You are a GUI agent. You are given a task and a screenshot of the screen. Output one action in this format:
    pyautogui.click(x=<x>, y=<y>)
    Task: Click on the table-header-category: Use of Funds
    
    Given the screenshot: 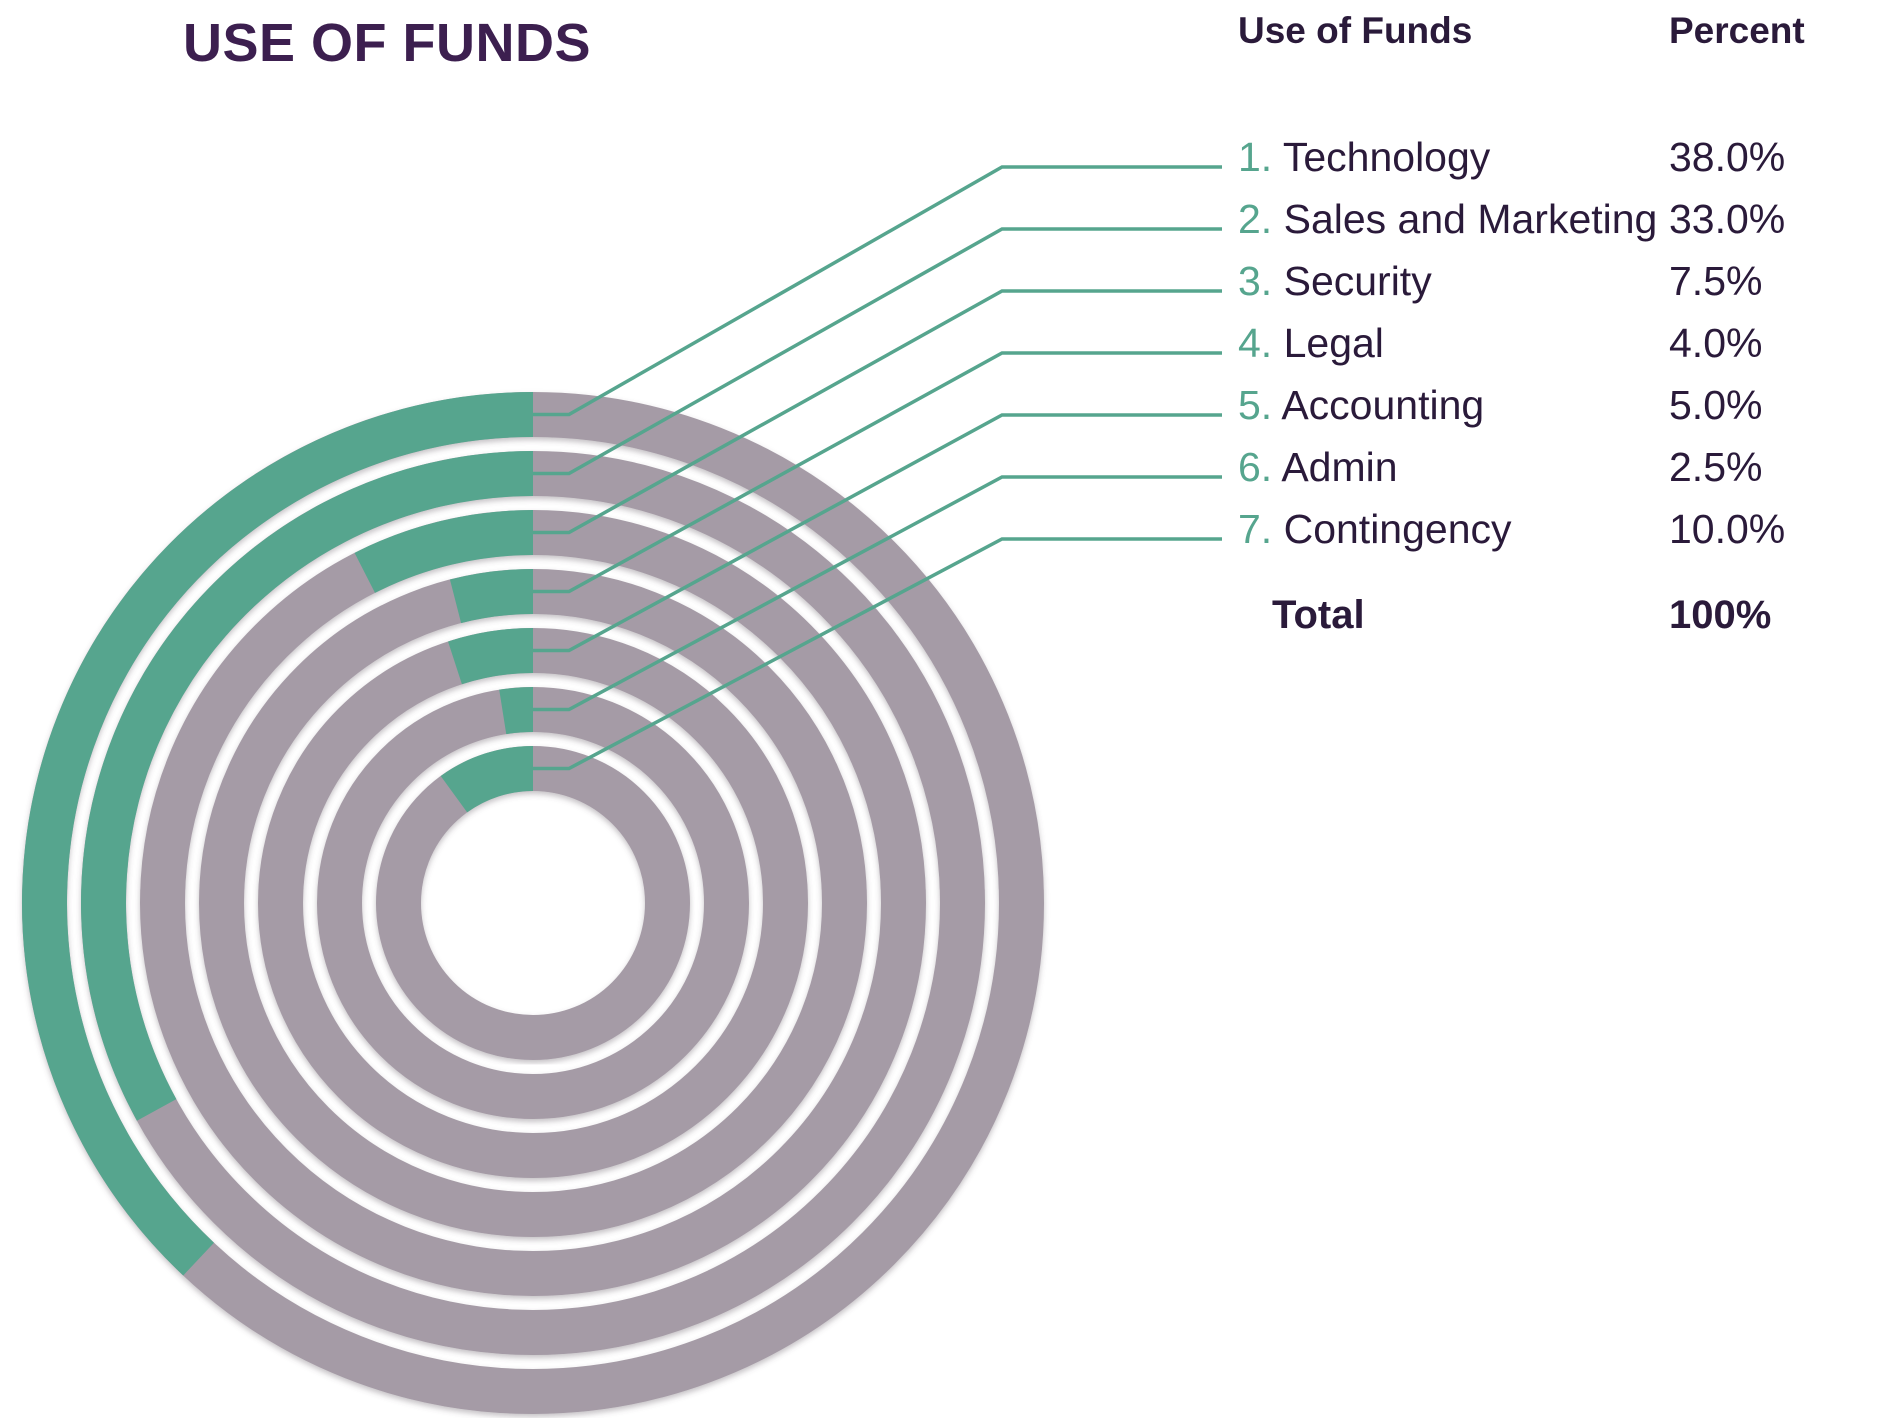 What is the action you would take?
    pyautogui.click(x=1355, y=30)
    